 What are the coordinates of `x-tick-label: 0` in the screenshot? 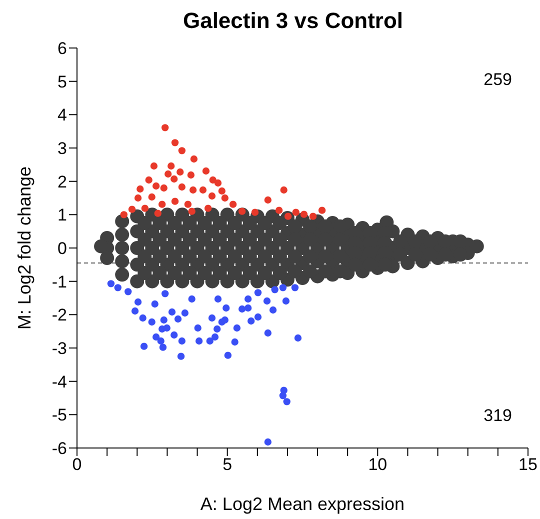 It's located at (77, 464).